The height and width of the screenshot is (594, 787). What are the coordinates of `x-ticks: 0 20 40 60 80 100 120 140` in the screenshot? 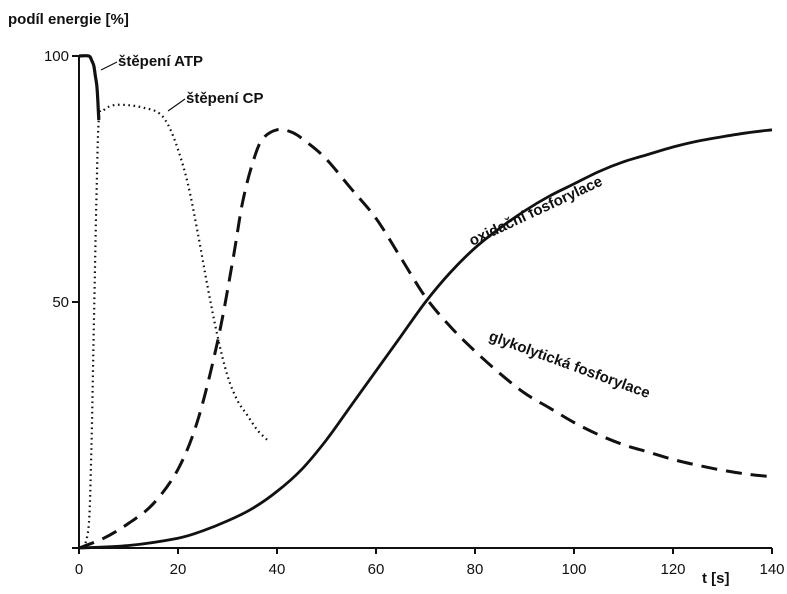 It's located at (430, 563).